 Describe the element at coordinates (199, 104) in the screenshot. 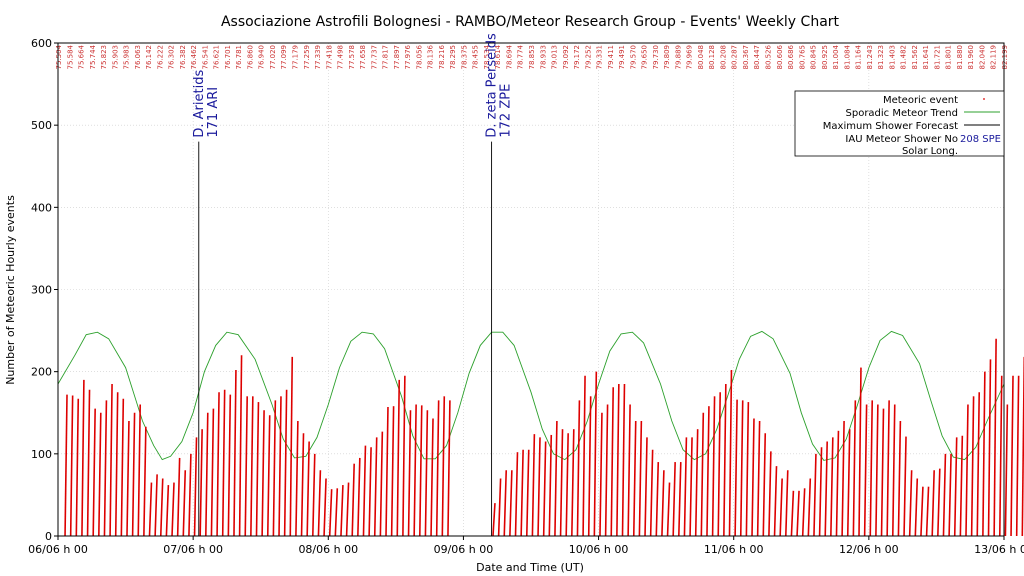

I see `shower-name-label: D. Arietids` at that location.